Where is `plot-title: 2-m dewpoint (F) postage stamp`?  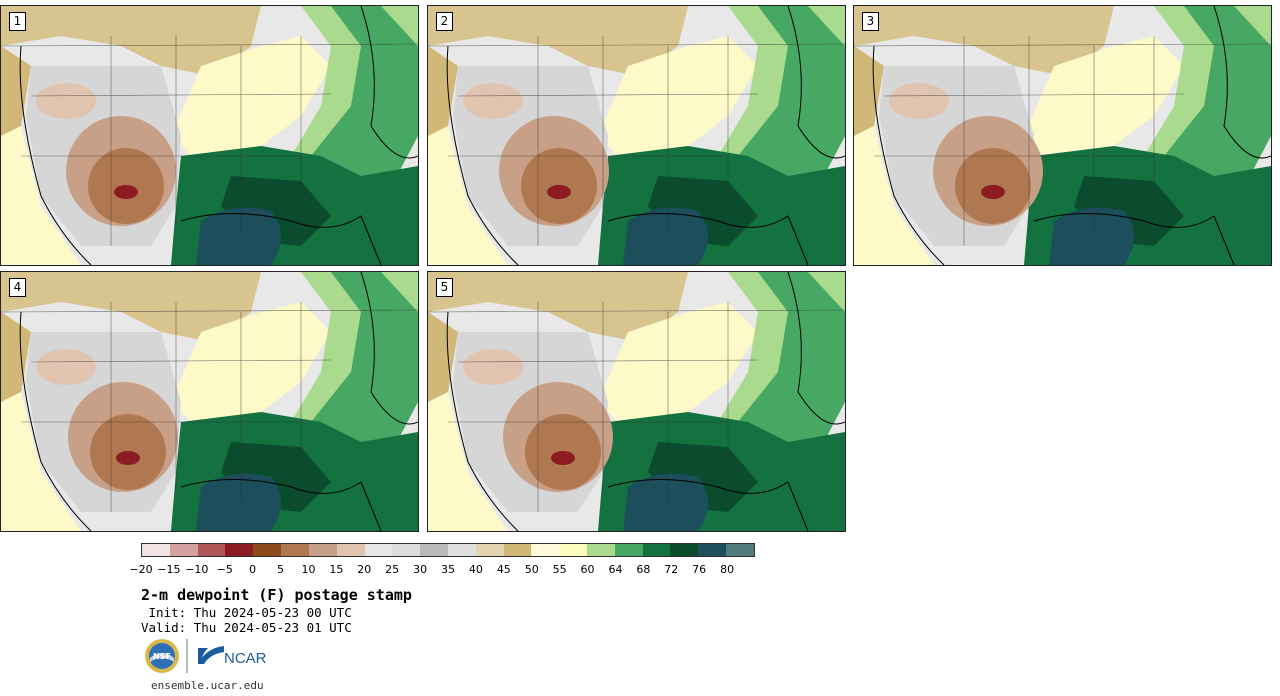
plot-title: 2-m dewpoint (F) postage stamp is located at coordinates (276, 595).